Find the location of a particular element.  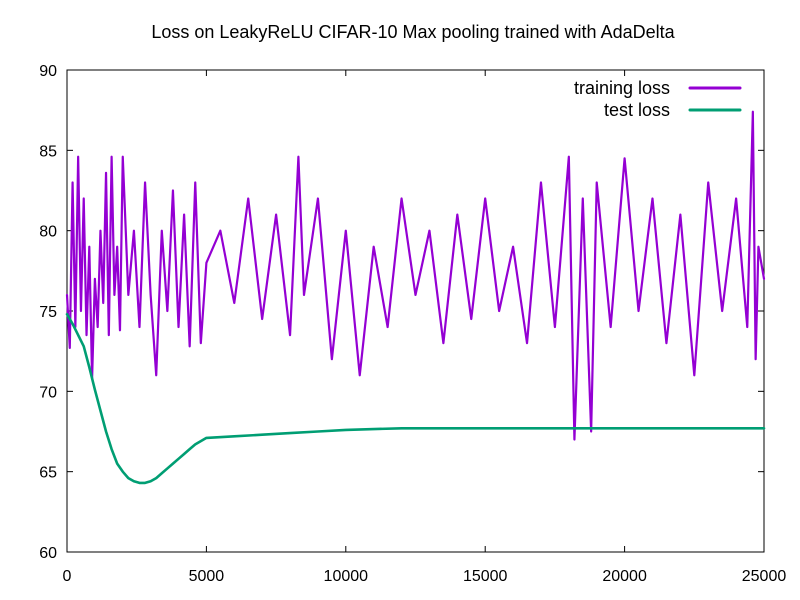

y-tick-label-2: 70 is located at coordinates (48, 392).